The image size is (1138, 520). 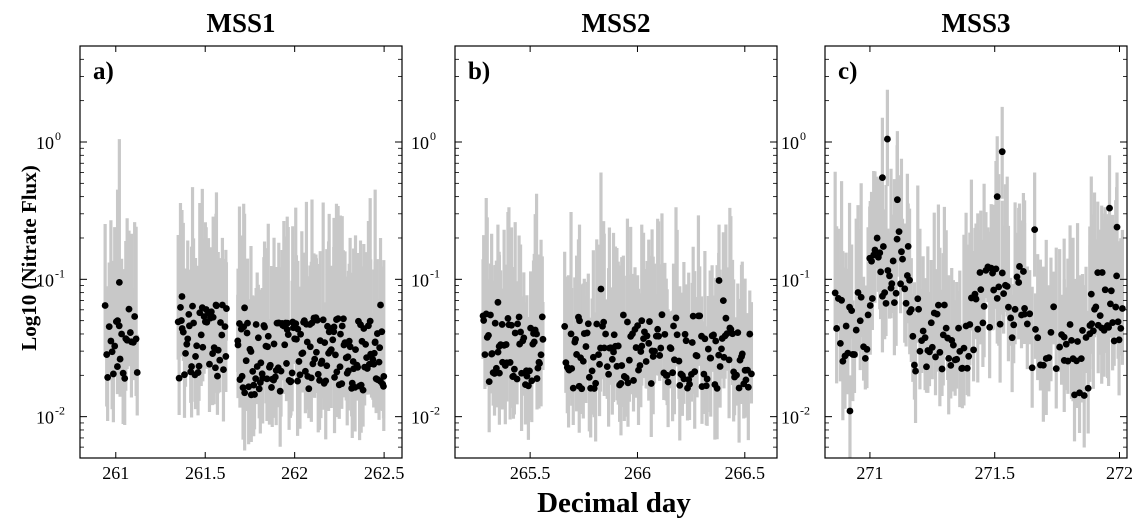 I want to click on y-tick-exponent: 0, so click(x=58, y=136).